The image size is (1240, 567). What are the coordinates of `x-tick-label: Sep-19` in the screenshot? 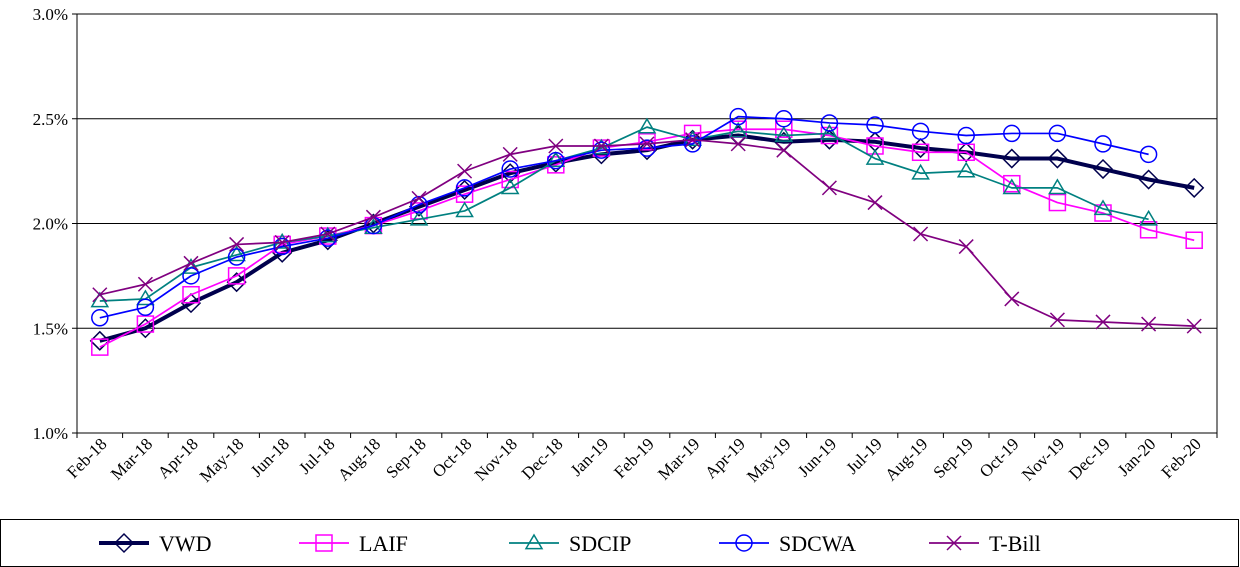 It's located at (953, 457).